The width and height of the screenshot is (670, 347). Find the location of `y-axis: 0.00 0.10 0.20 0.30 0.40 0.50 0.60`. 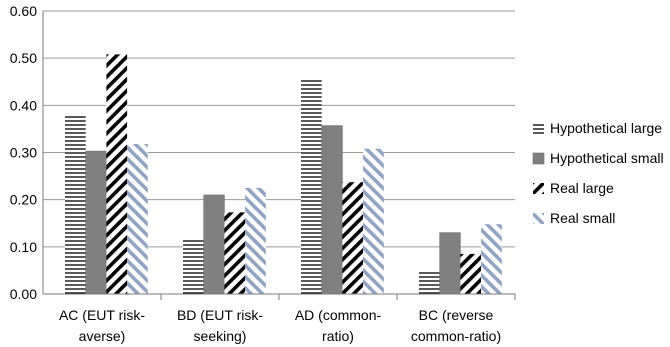

y-axis: 0.00 0.10 0.20 0.30 0.40 0.50 0.60 is located at coordinates (27, 152).